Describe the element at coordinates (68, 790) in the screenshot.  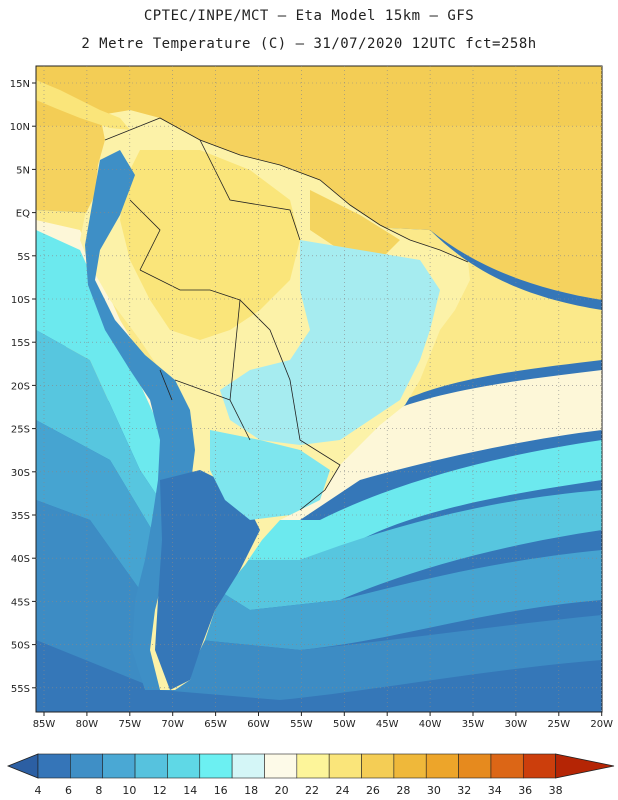
I see `colorbar-label: 6` at that location.